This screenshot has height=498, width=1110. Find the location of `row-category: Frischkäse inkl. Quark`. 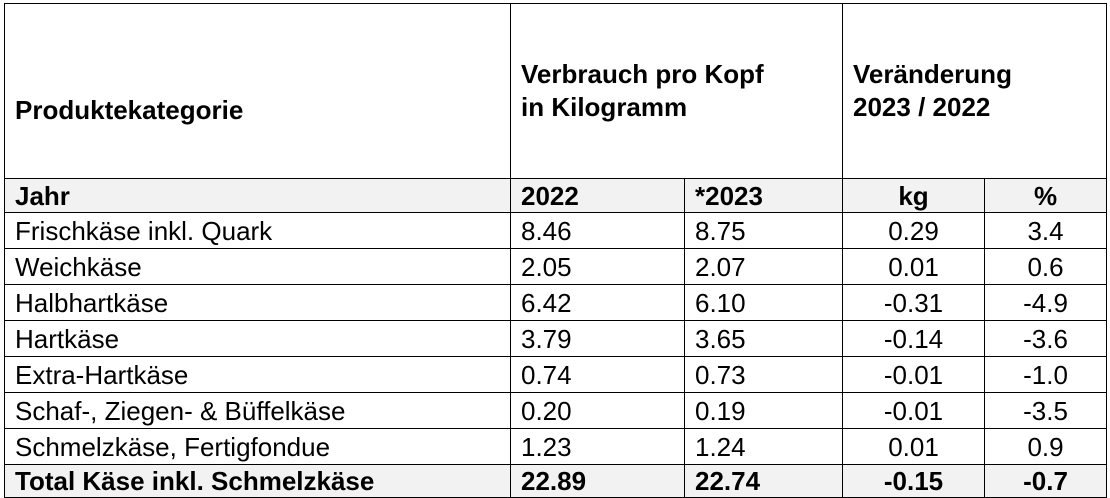

row-category: Frischkäse inkl. Quark is located at coordinates (257, 230).